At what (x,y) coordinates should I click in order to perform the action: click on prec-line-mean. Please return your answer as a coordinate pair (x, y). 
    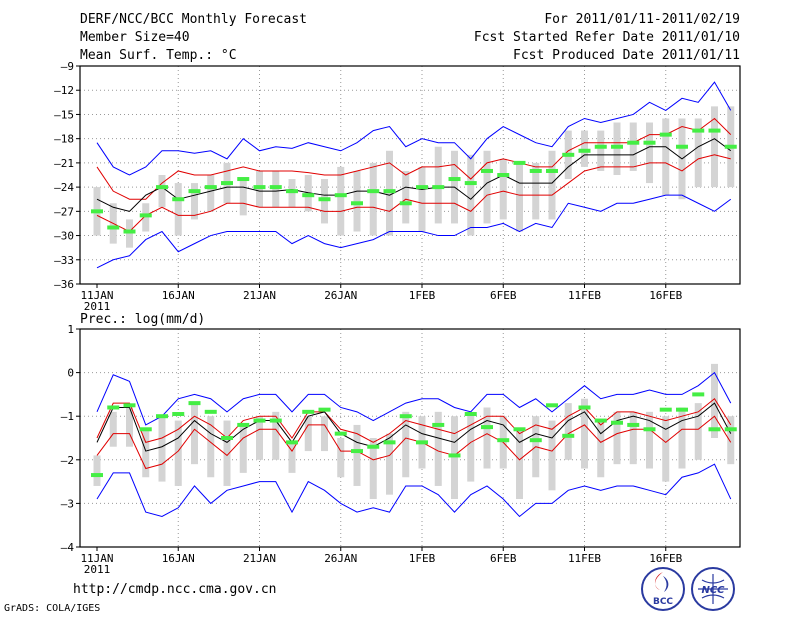
    Looking at the image, I should click on (414, 427).